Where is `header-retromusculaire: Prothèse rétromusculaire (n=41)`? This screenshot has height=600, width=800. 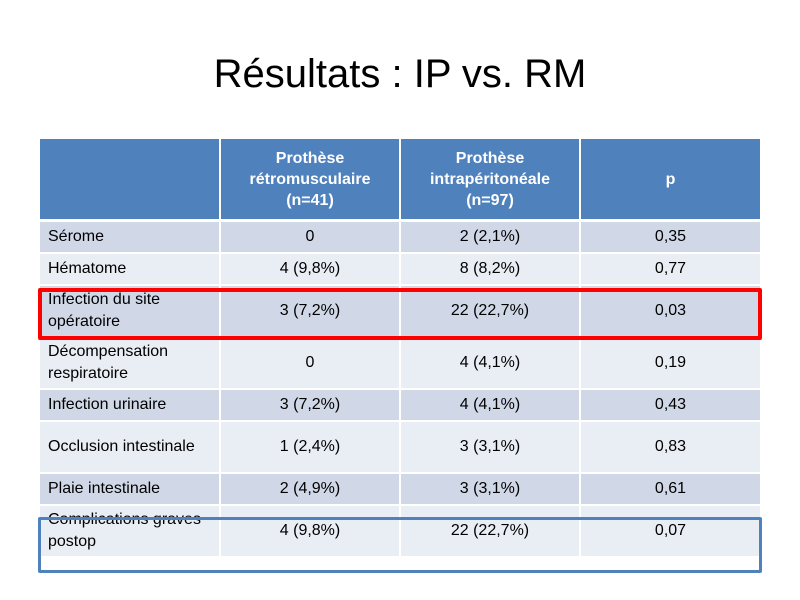 header-retromusculaire: Prothèse rétromusculaire (n=41) is located at coordinates (310, 180).